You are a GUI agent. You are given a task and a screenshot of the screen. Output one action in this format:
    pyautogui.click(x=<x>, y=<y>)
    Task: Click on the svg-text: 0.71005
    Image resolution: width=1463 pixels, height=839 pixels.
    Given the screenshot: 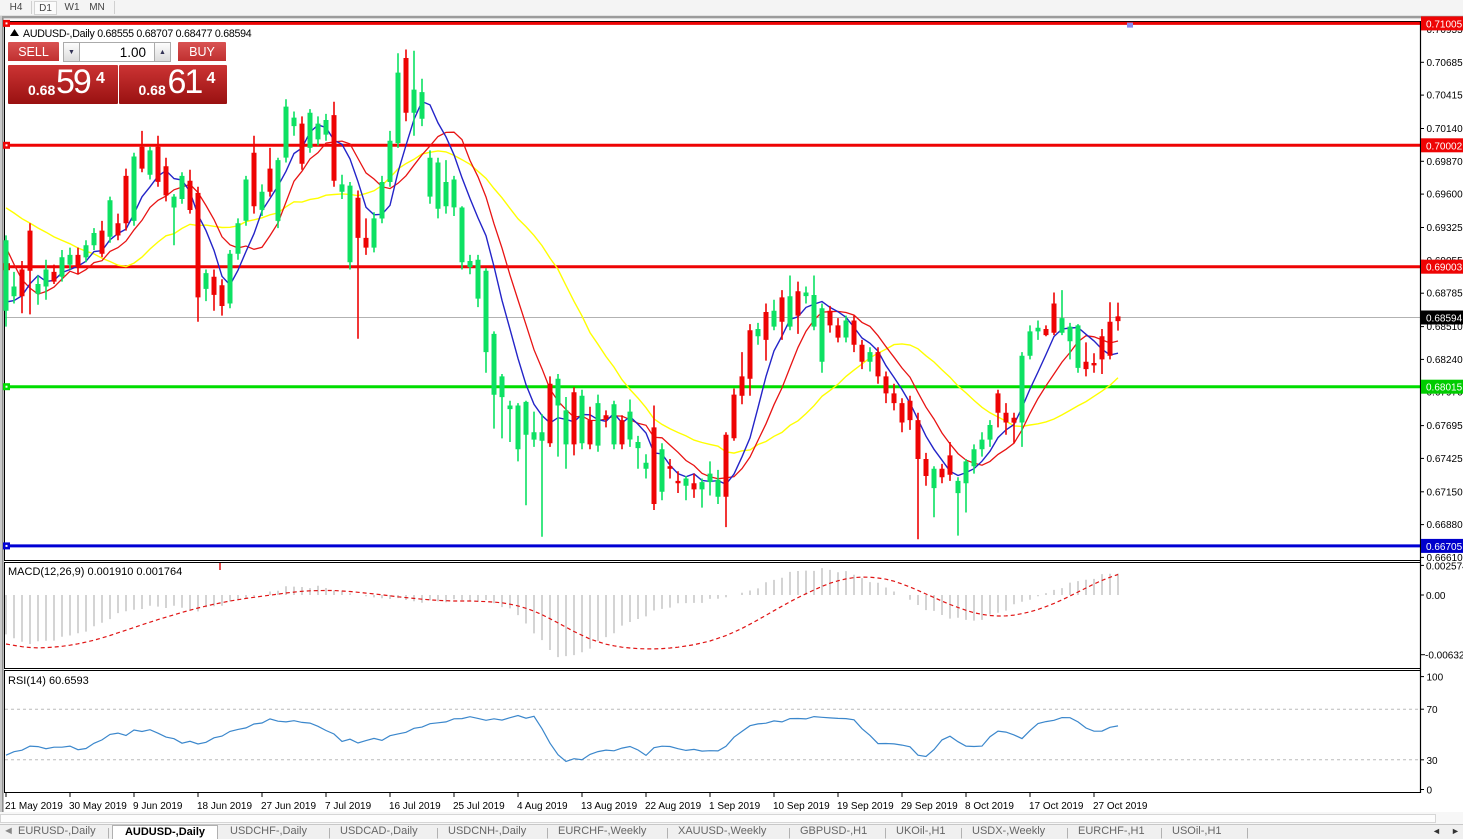 What is the action you would take?
    pyautogui.click(x=1444, y=24)
    